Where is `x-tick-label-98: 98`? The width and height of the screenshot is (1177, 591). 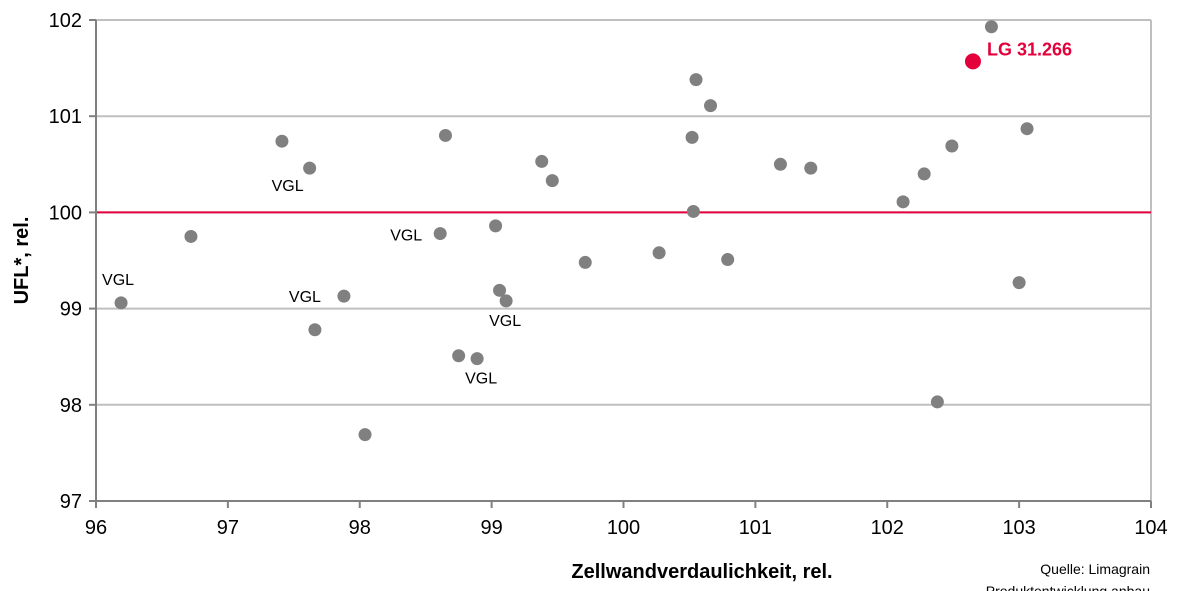
x-tick-label-98: 98 is located at coordinates (360, 528).